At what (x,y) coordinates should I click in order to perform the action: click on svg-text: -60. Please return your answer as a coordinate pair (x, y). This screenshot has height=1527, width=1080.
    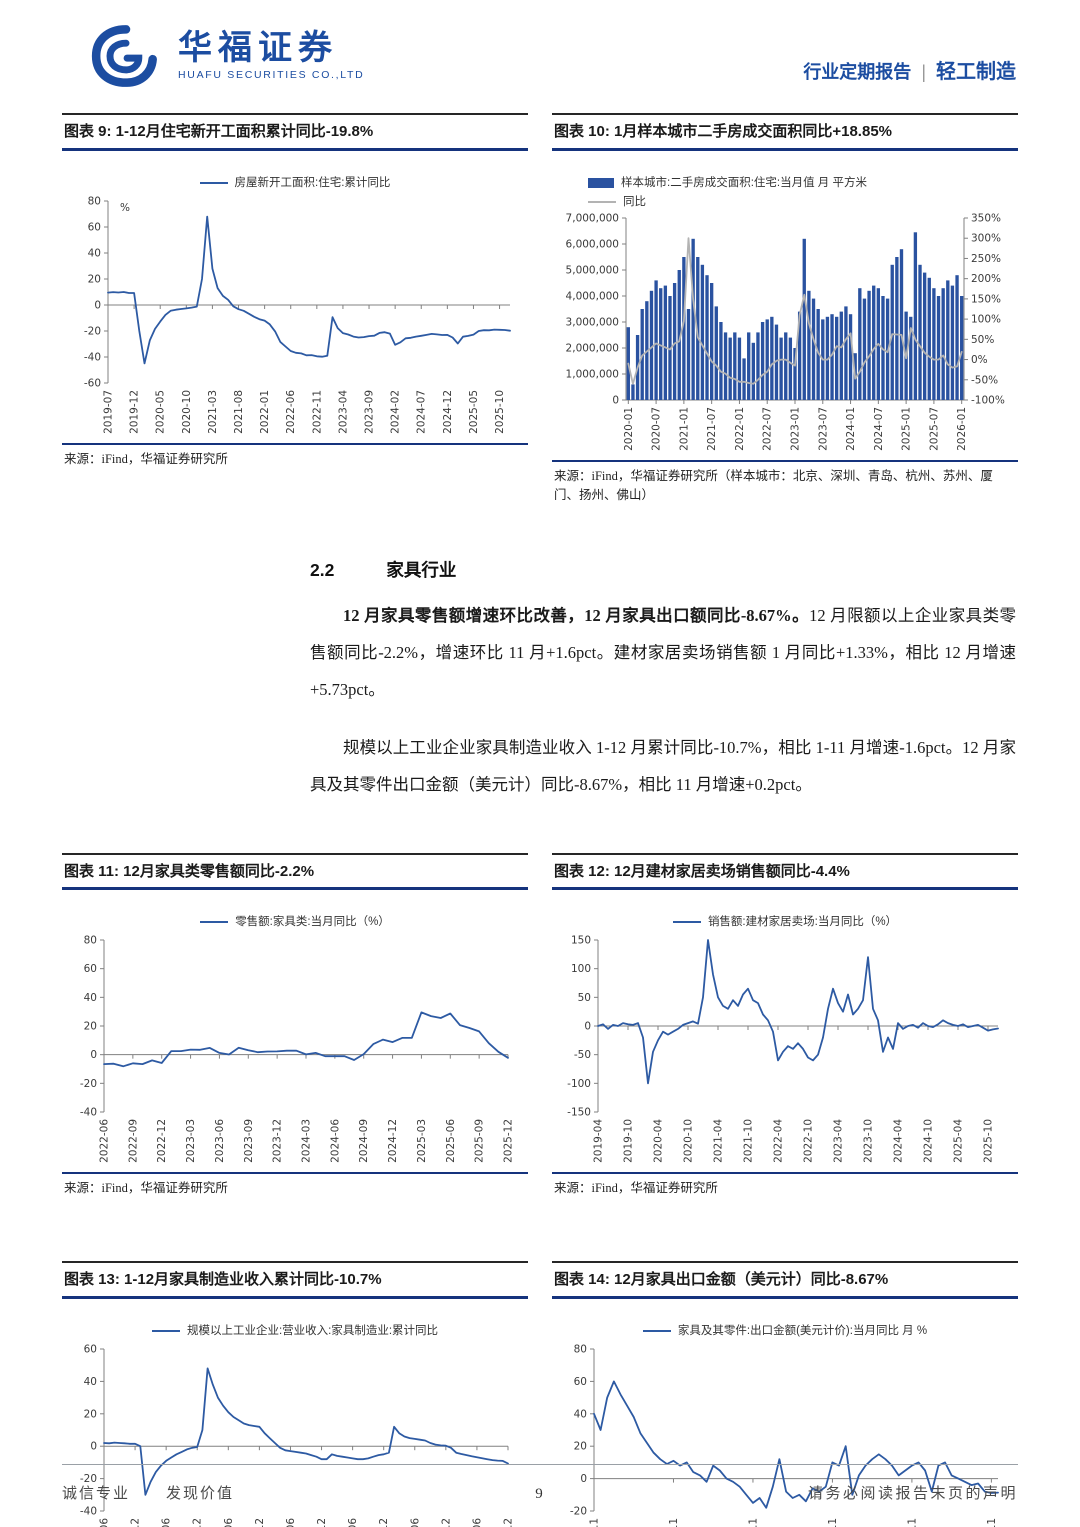
    Looking at the image, I should click on (92, 383).